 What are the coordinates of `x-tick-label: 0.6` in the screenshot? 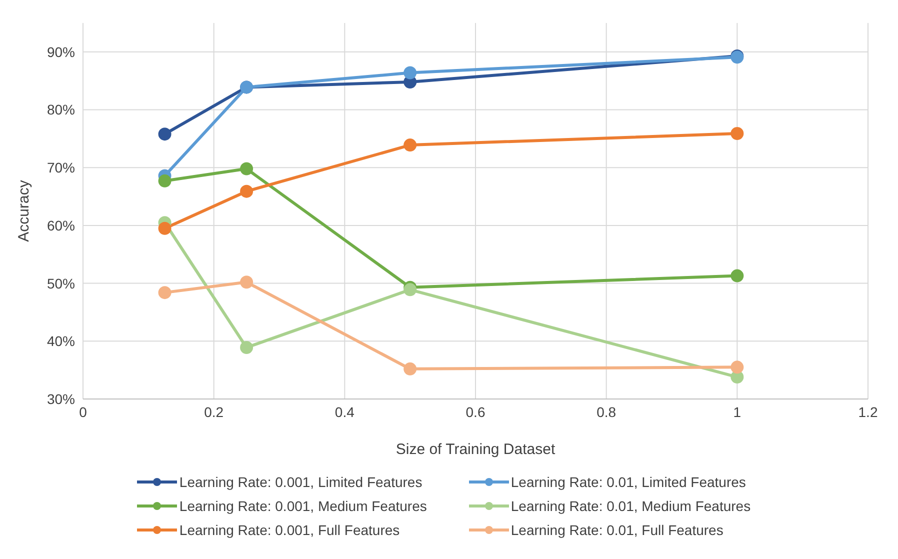 It's located at (476, 412).